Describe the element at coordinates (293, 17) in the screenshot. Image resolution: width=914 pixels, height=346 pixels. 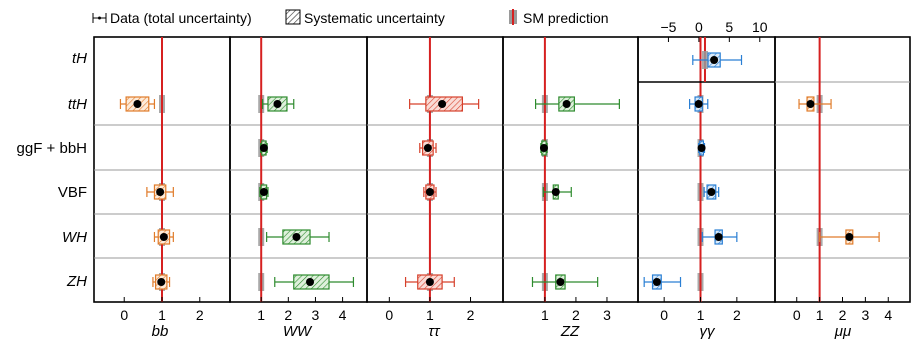
I see `legend-systematic-icon` at that location.